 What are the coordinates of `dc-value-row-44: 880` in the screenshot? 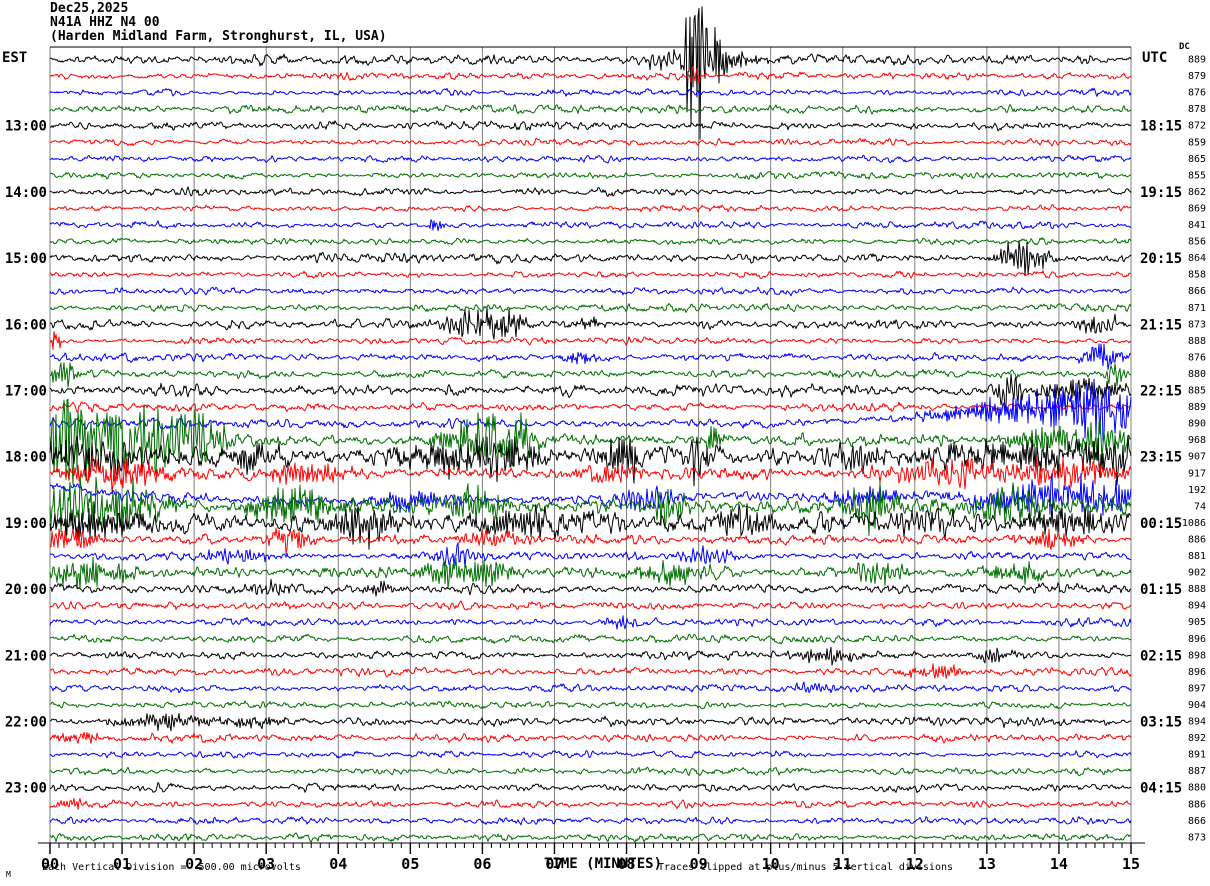 It's located at (1197, 788).